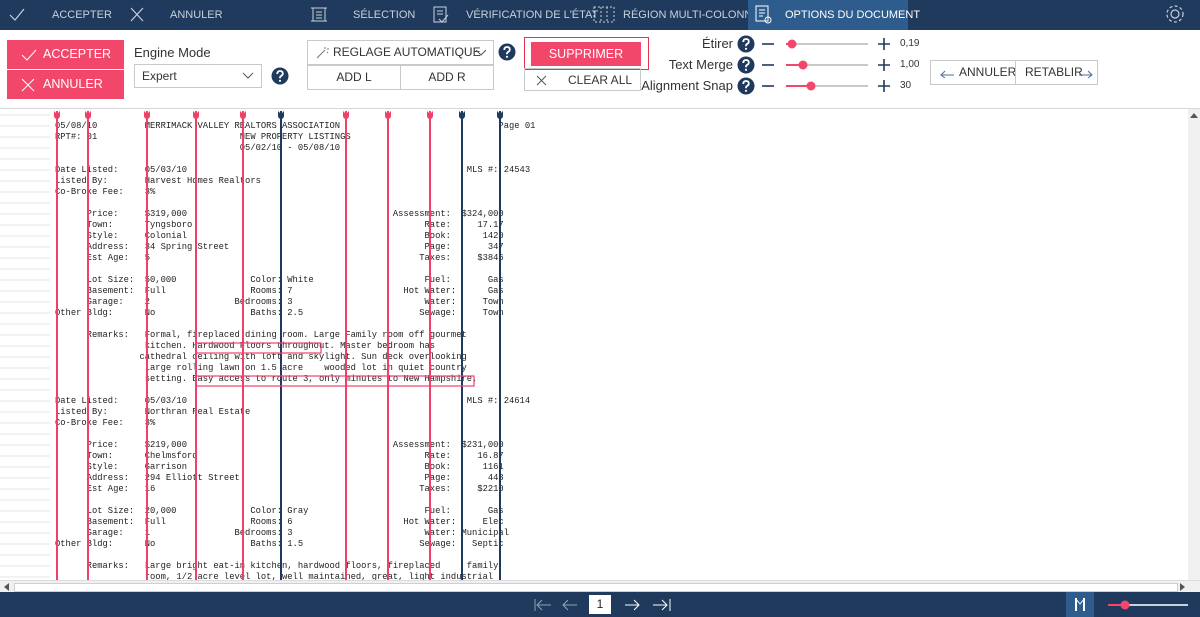 The image size is (1200, 617). Describe the element at coordinates (441, 14) in the screenshot. I see `check-doc-icon` at that location.